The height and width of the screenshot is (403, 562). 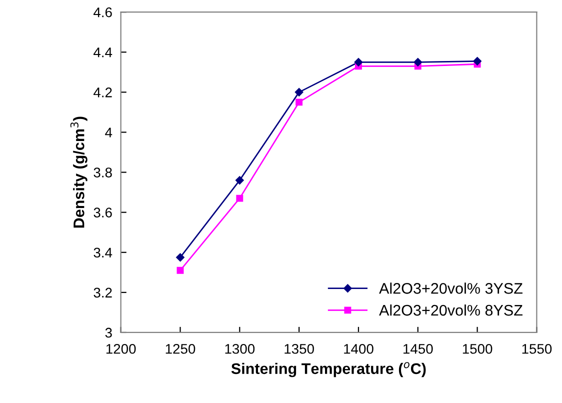 I want to click on y-axis-title: Density (g/cm$^{3}$), so click(x=79, y=172).